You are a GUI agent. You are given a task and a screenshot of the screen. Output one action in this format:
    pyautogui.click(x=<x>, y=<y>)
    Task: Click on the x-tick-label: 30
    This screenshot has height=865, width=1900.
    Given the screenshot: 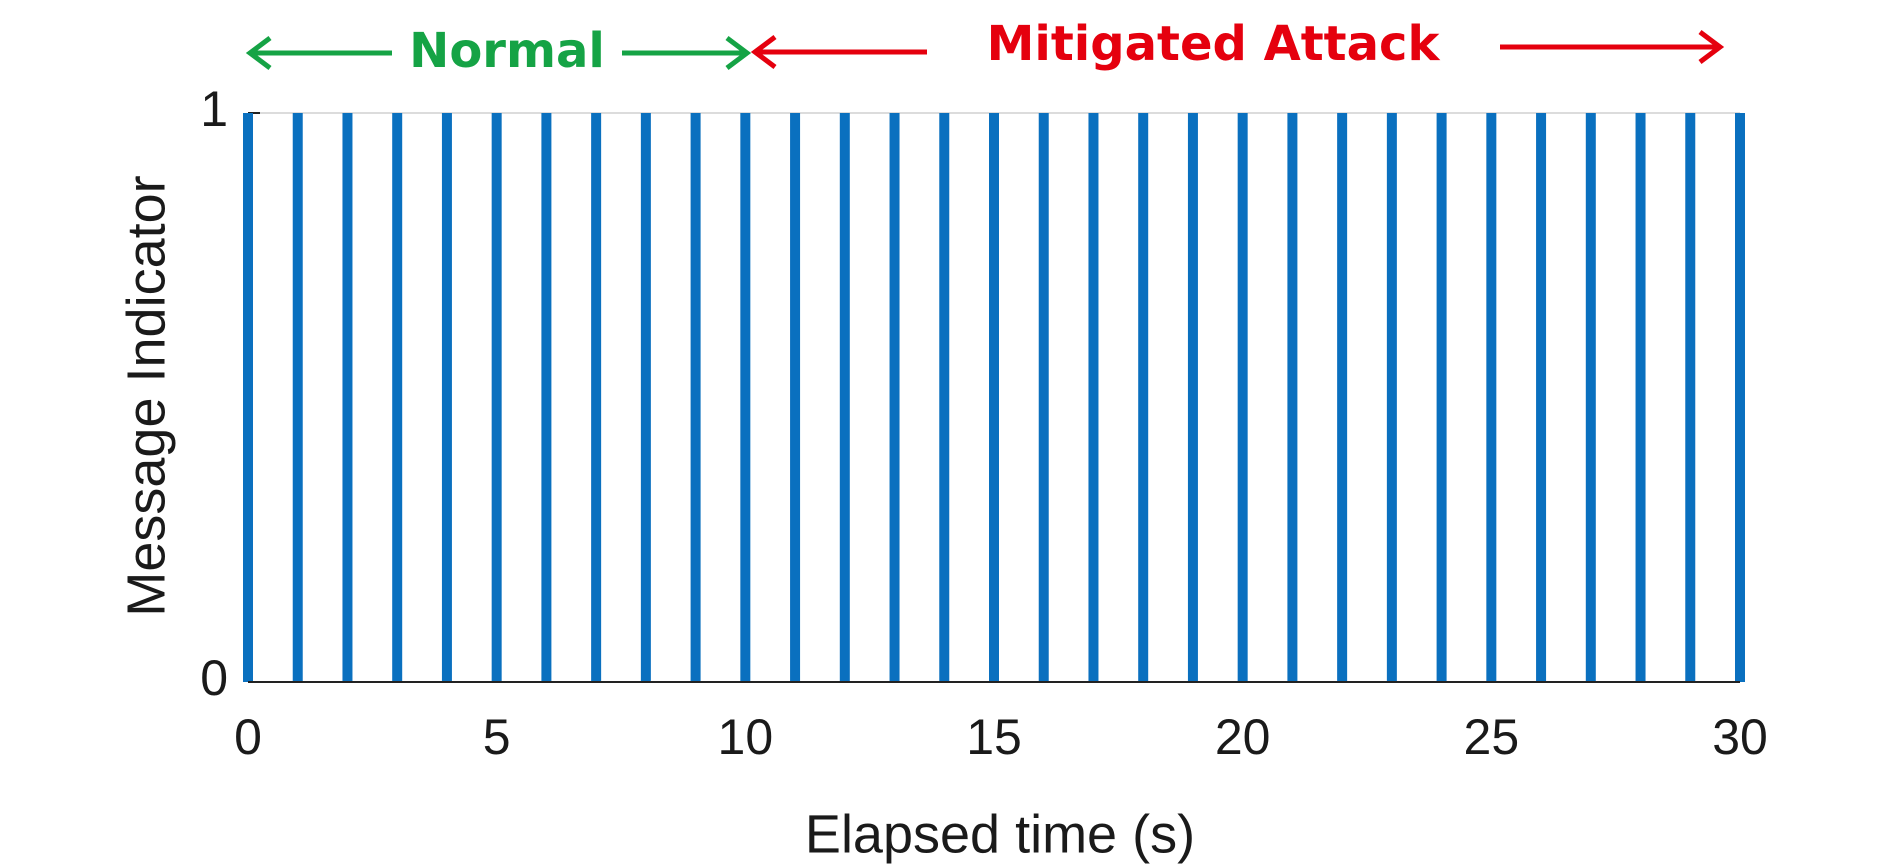 What is the action you would take?
    pyautogui.click(x=1740, y=737)
    